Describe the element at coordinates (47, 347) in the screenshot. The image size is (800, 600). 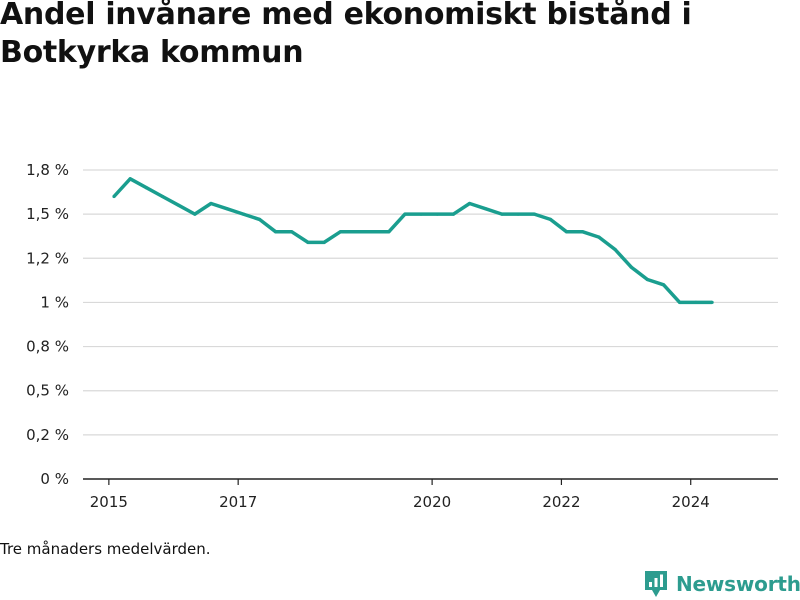
I see `y-tick-label: 0,8 %` at that location.